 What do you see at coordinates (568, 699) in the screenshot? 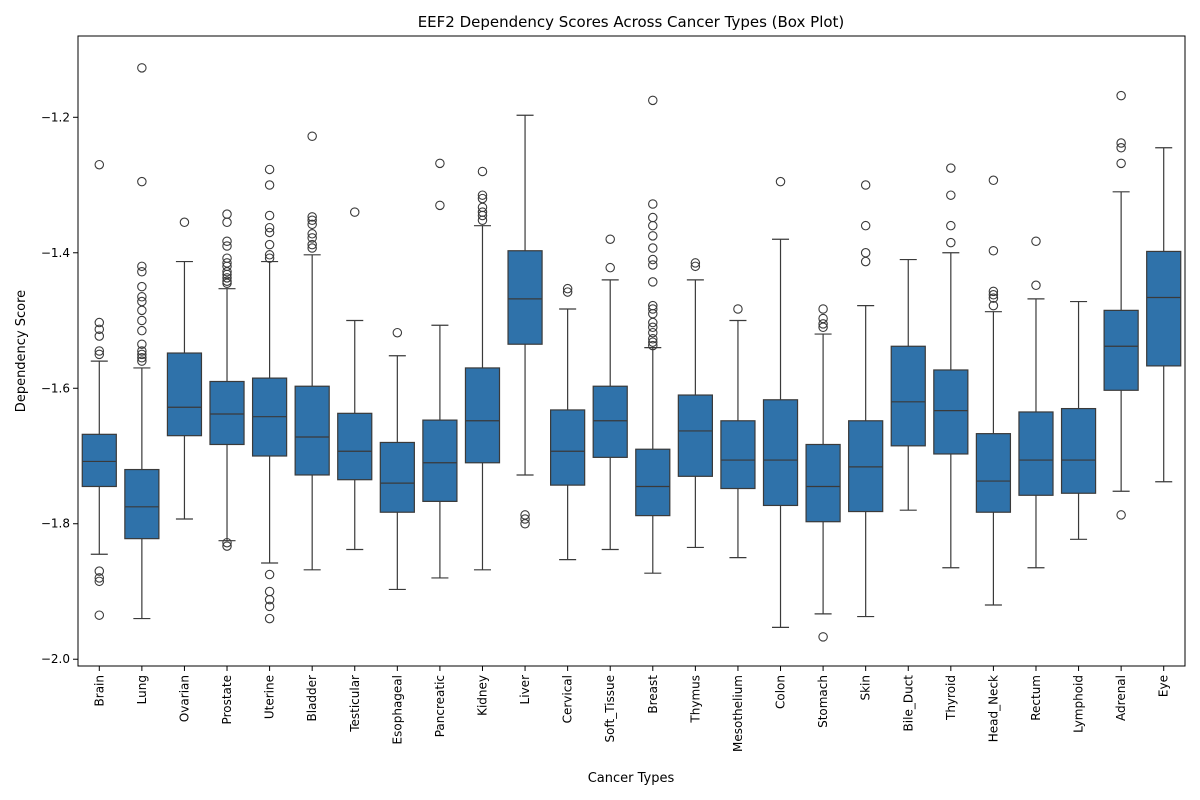
I see `x-tick-label: Cervical` at bounding box center [568, 699].